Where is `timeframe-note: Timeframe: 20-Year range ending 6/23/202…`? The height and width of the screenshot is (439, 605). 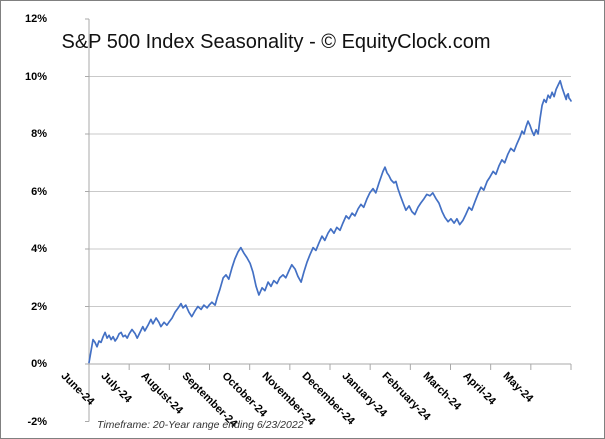
timeframe-note: Timeframe: 20-Year range ending 6/23/202… is located at coordinates (200, 425).